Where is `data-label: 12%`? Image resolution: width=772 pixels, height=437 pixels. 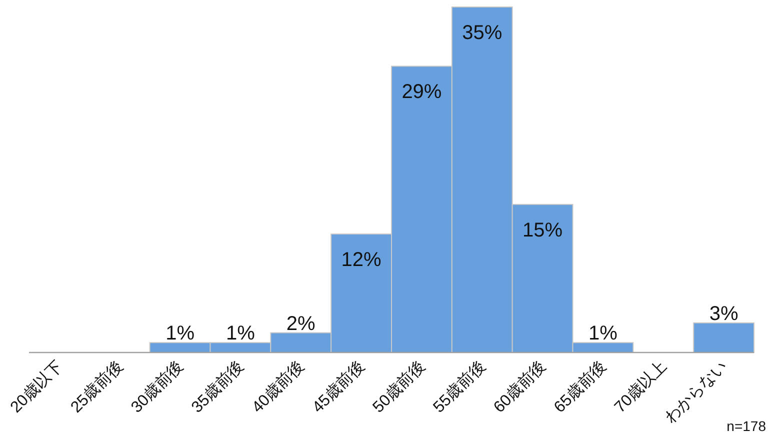 data-label: 12% is located at coordinates (361, 260).